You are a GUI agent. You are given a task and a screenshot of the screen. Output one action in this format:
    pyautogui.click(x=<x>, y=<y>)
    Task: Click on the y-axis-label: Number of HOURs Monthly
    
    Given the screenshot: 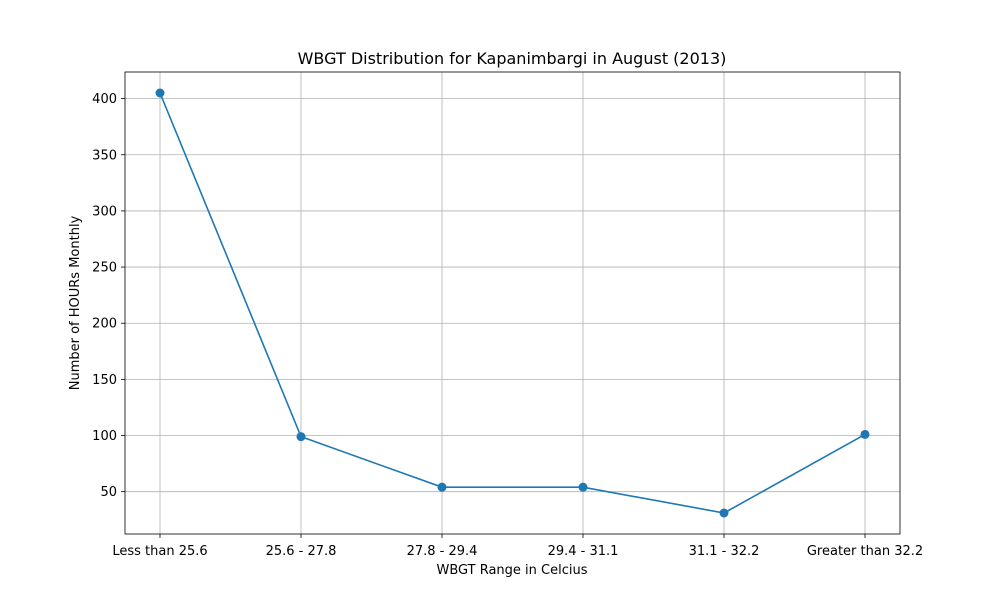 What is the action you would take?
    pyautogui.click(x=75, y=302)
    